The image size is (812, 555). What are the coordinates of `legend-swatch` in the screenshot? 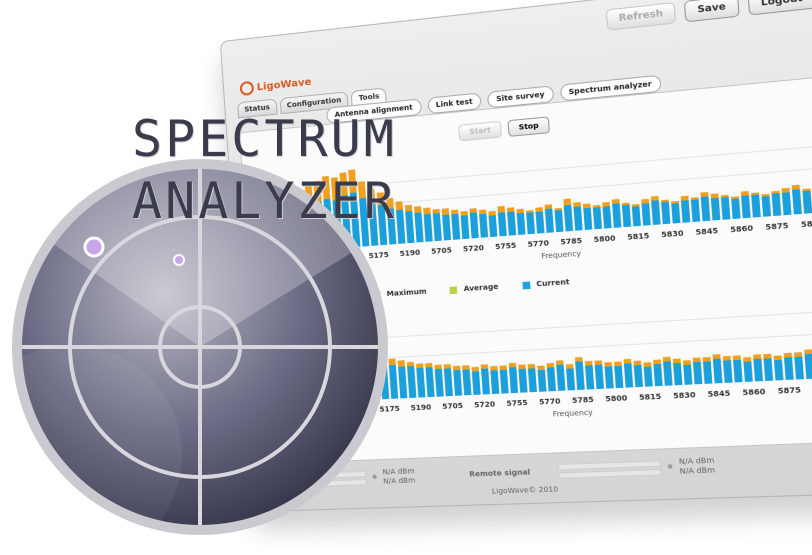 It's located at (526, 285).